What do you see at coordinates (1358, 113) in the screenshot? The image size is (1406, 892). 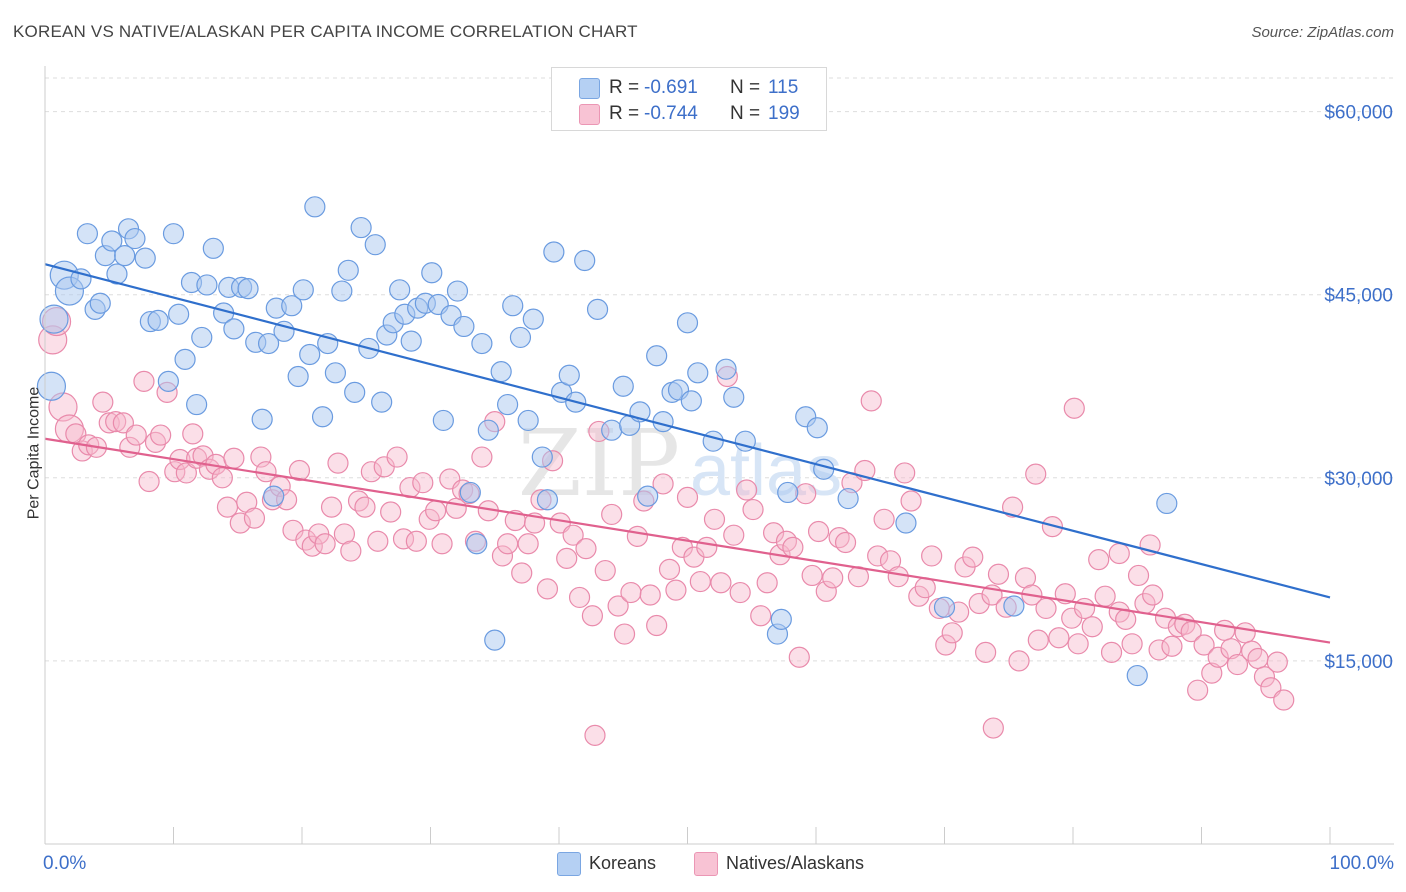 I see `y-tick-label: $60,000` at bounding box center [1358, 113].